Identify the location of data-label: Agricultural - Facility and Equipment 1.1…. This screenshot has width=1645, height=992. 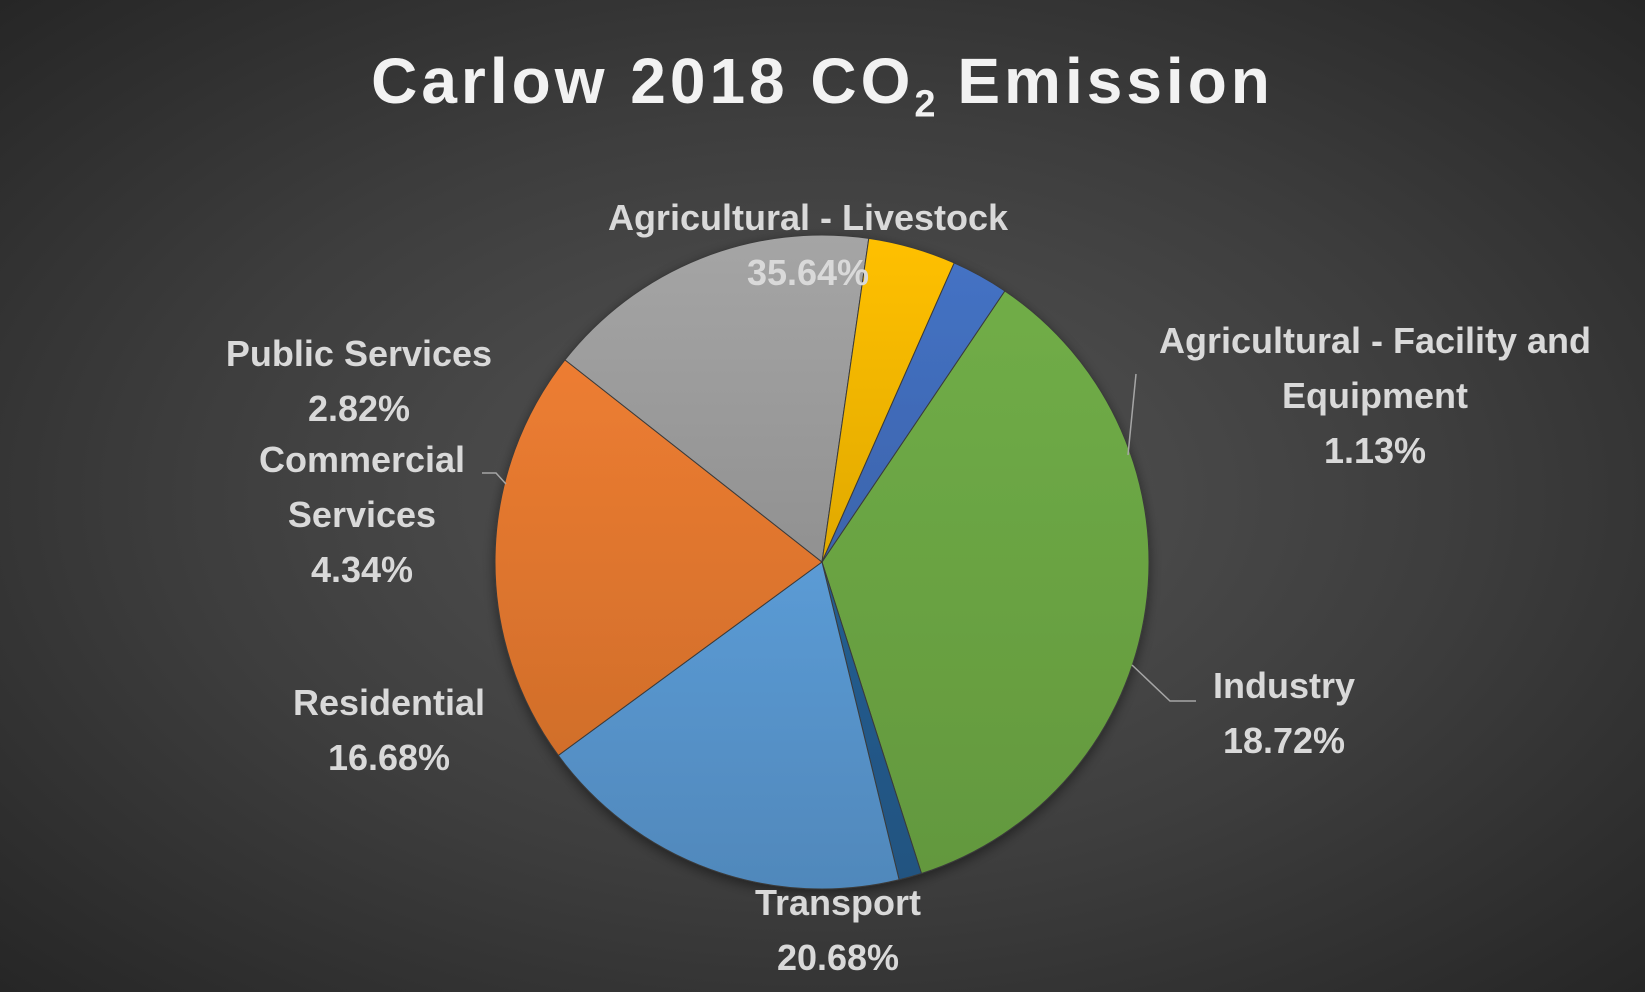
(1375, 395).